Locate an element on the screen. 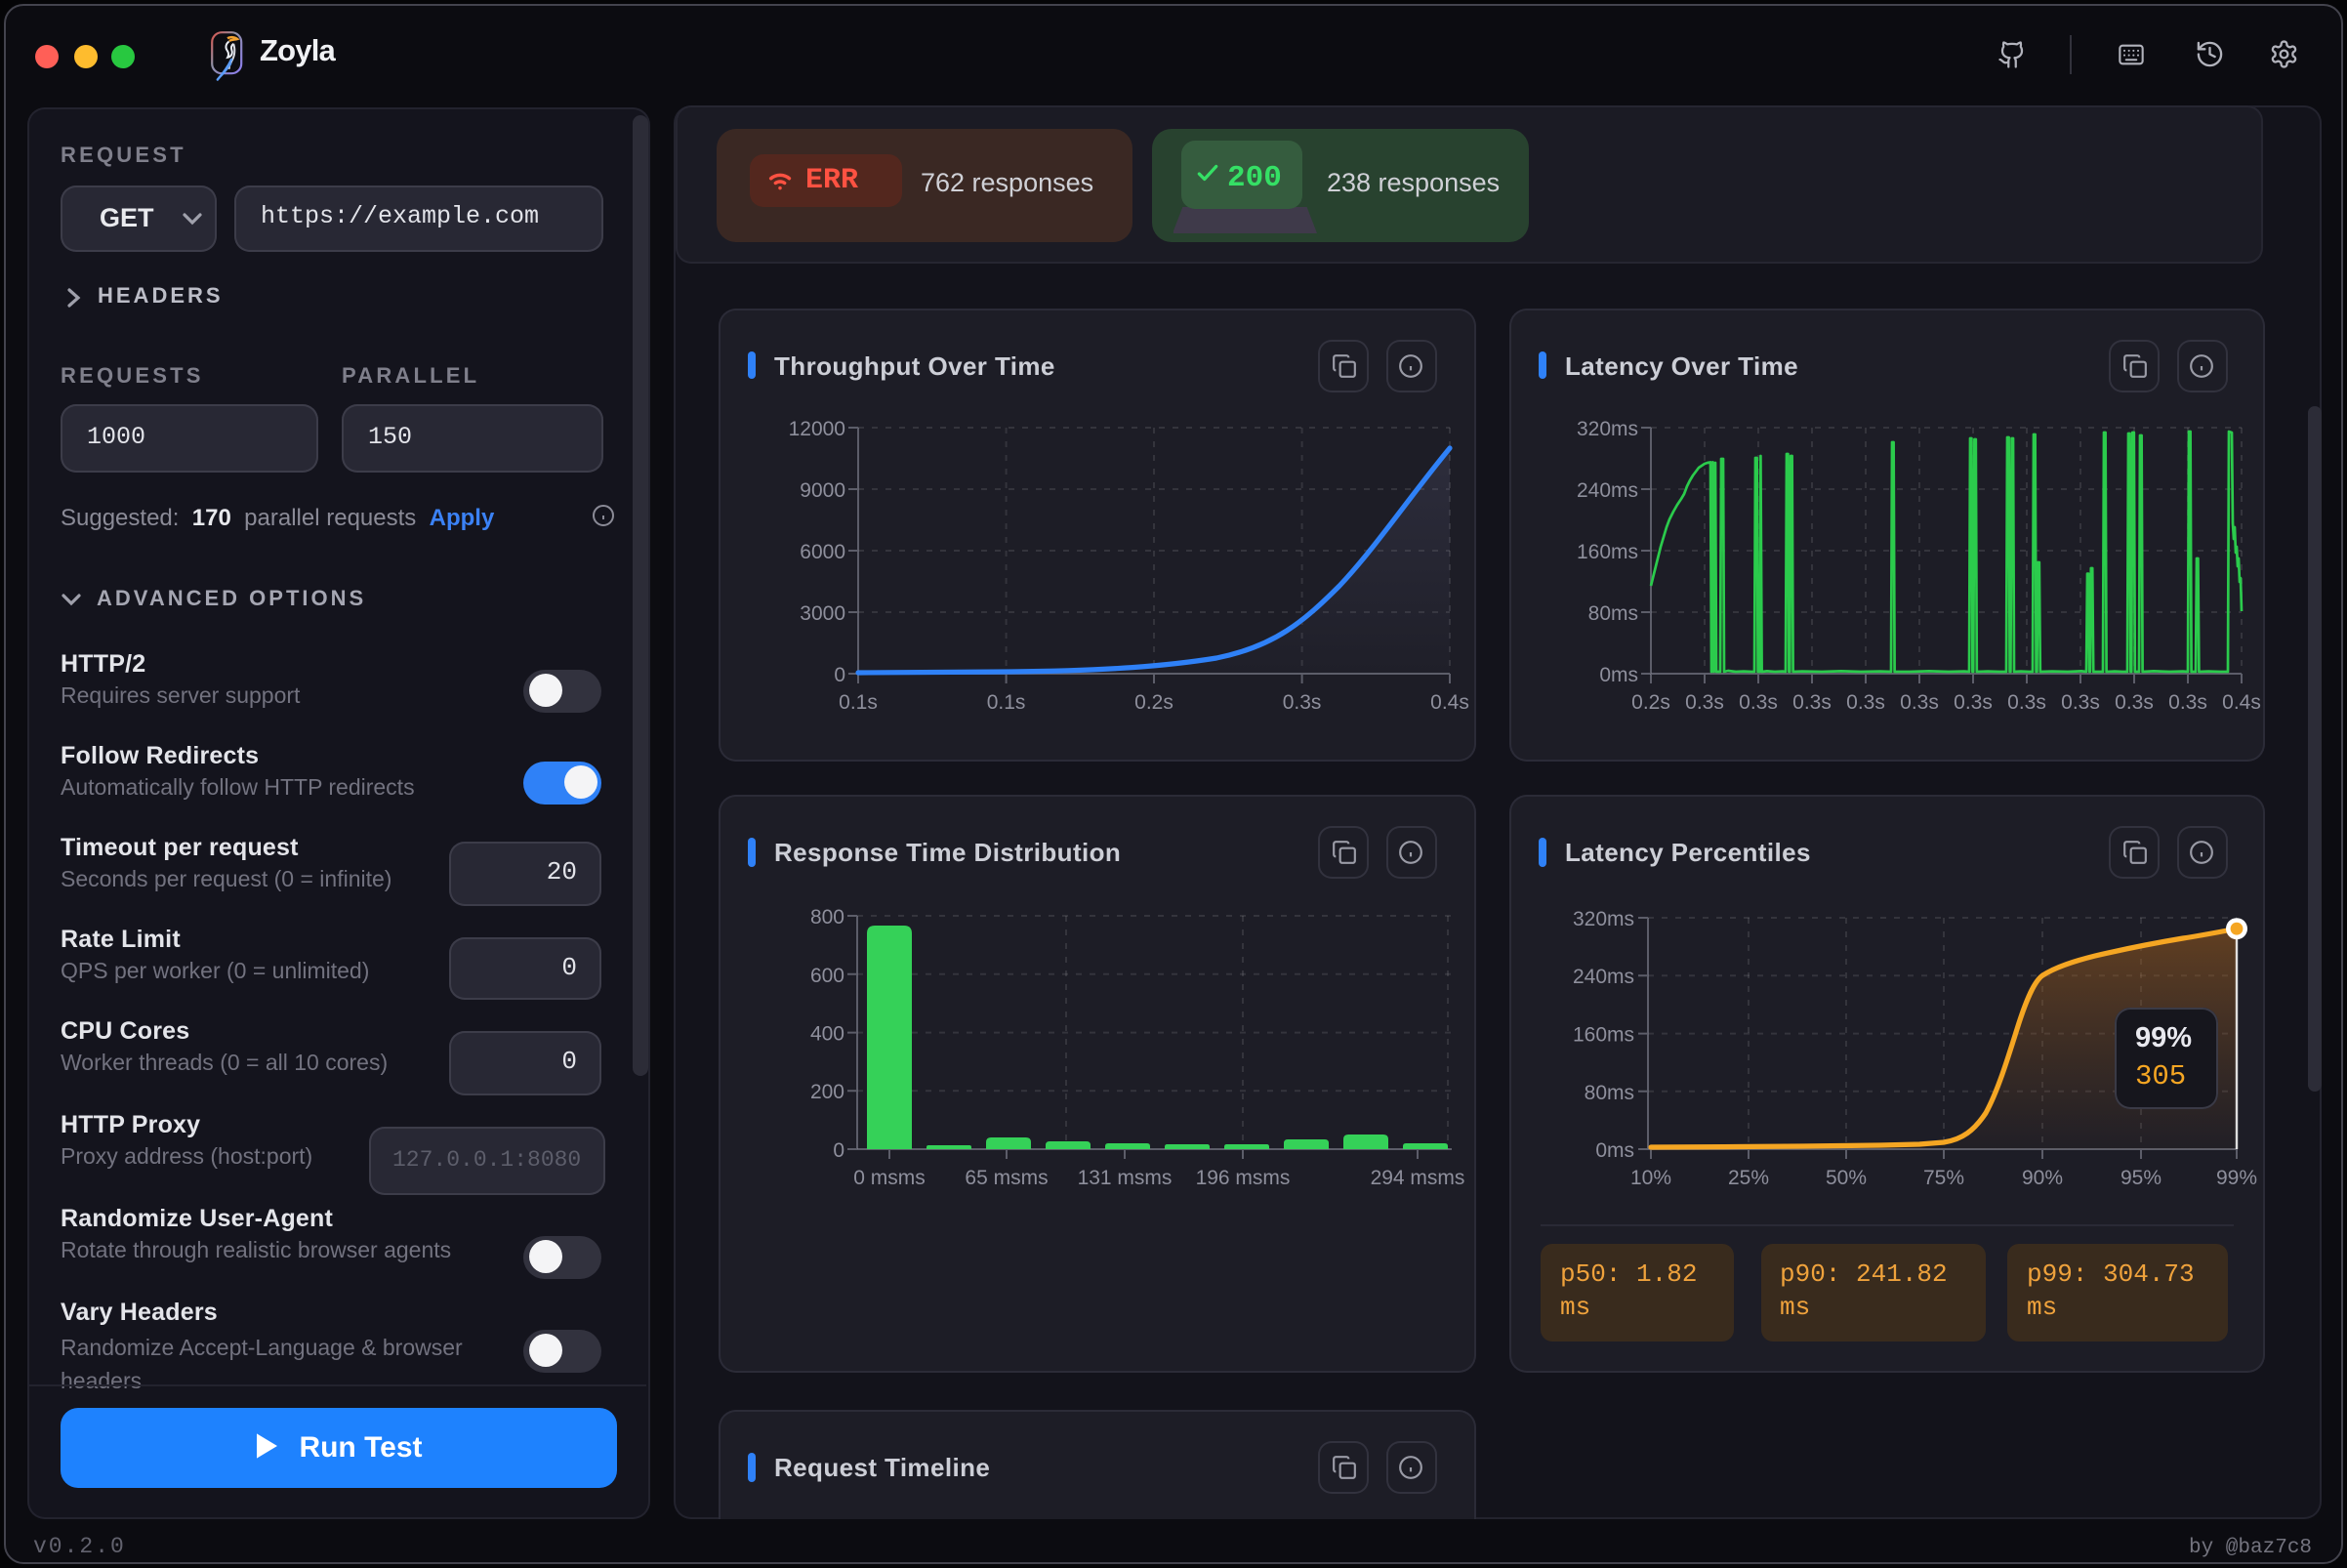 This screenshot has height=1568, width=2347. svg-text: 196 msms is located at coordinates (1242, 1178).